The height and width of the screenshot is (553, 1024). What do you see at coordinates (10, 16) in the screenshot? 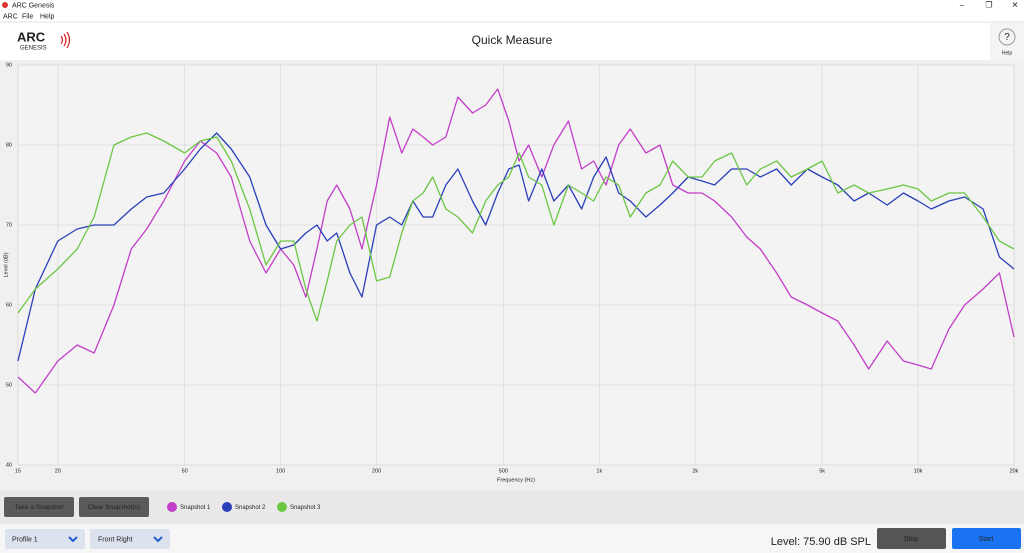
I see `menu-item: ARC` at bounding box center [10, 16].